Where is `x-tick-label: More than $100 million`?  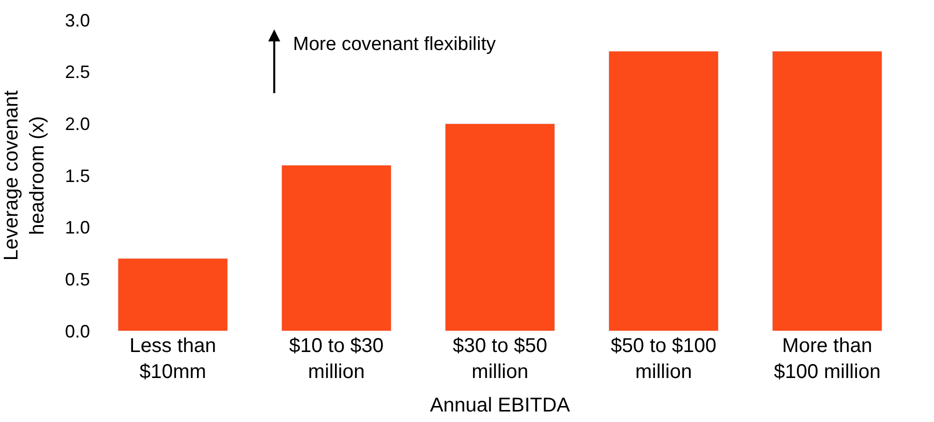
x-tick-label: More than $100 million is located at coordinates (827, 359).